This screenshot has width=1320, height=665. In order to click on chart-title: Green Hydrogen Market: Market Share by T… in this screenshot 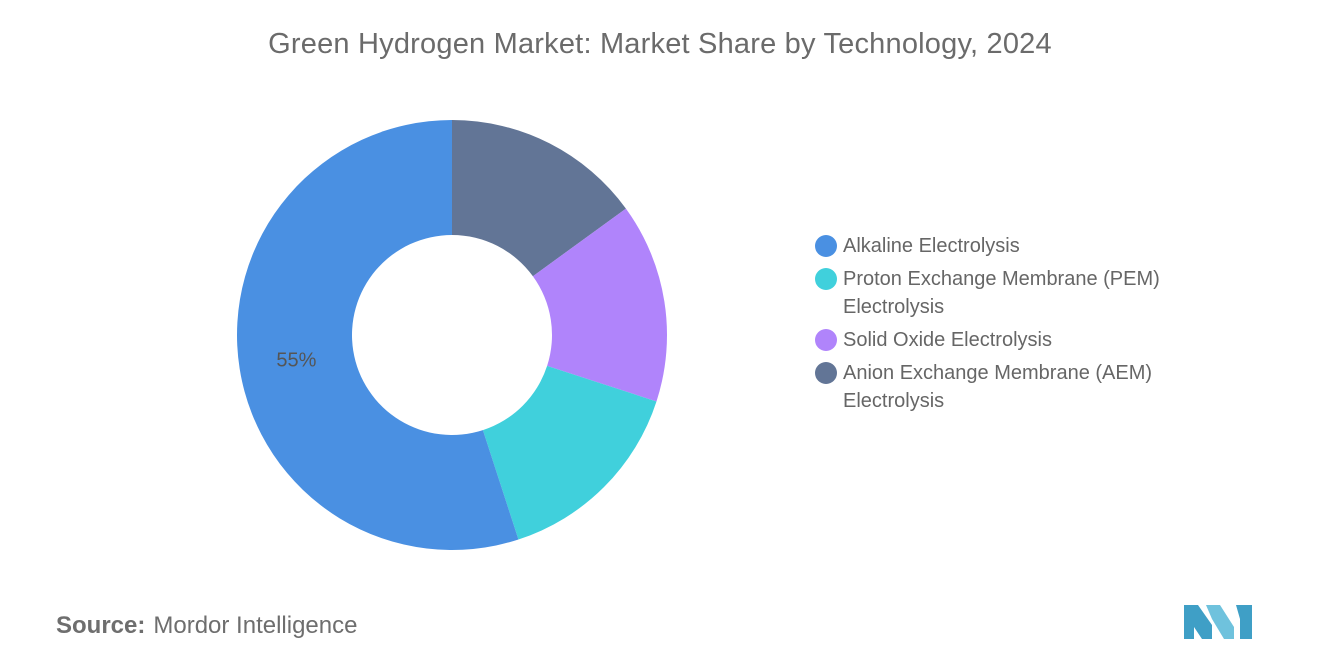, I will do `click(660, 44)`.